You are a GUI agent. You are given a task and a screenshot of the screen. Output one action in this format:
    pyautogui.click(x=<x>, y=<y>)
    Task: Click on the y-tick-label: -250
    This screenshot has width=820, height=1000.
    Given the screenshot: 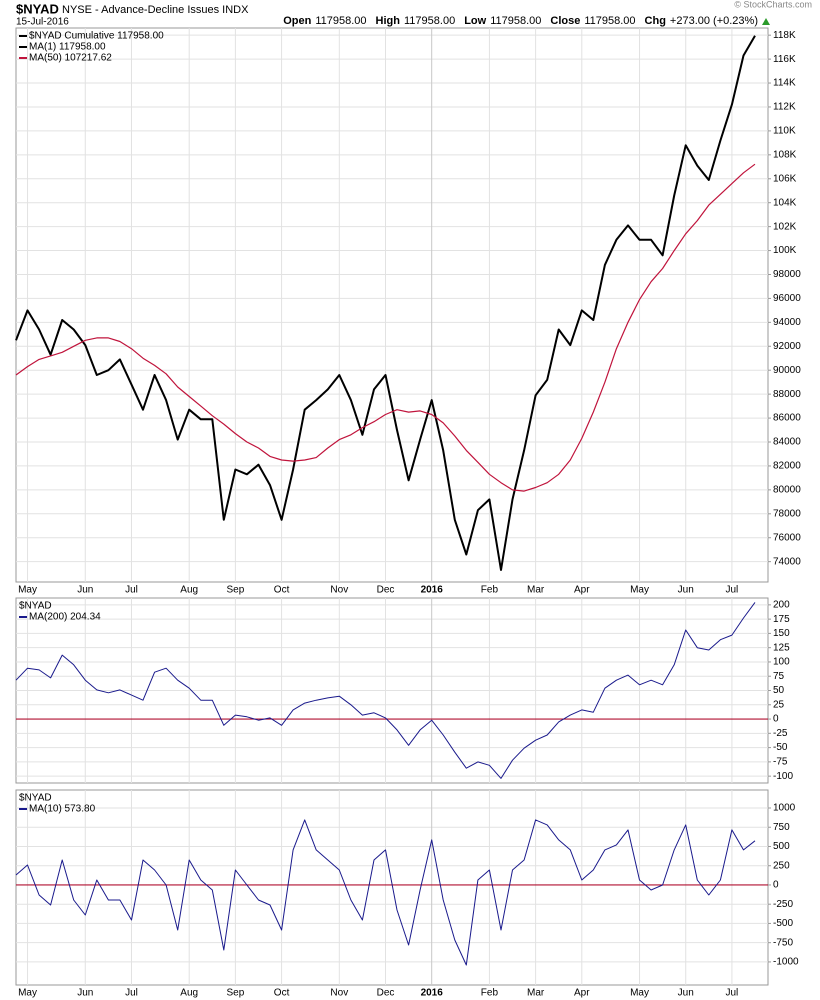 What is the action you would take?
    pyautogui.click(x=783, y=904)
    